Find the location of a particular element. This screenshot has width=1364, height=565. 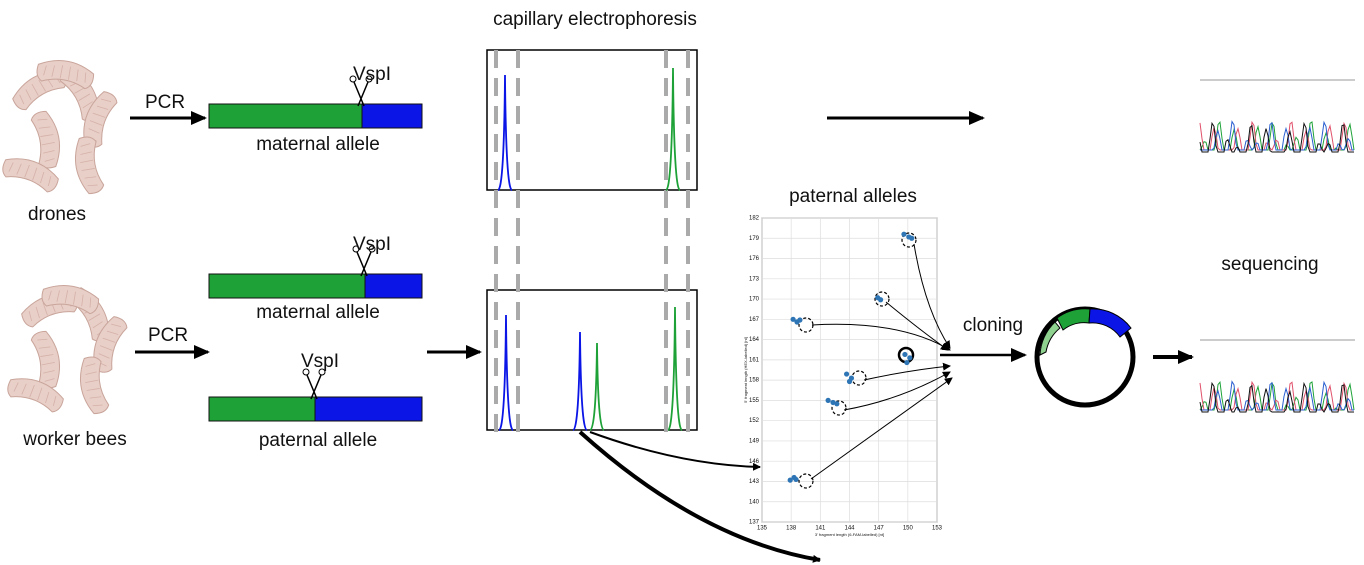

label-allele: paternal allele is located at coordinates (318, 440).